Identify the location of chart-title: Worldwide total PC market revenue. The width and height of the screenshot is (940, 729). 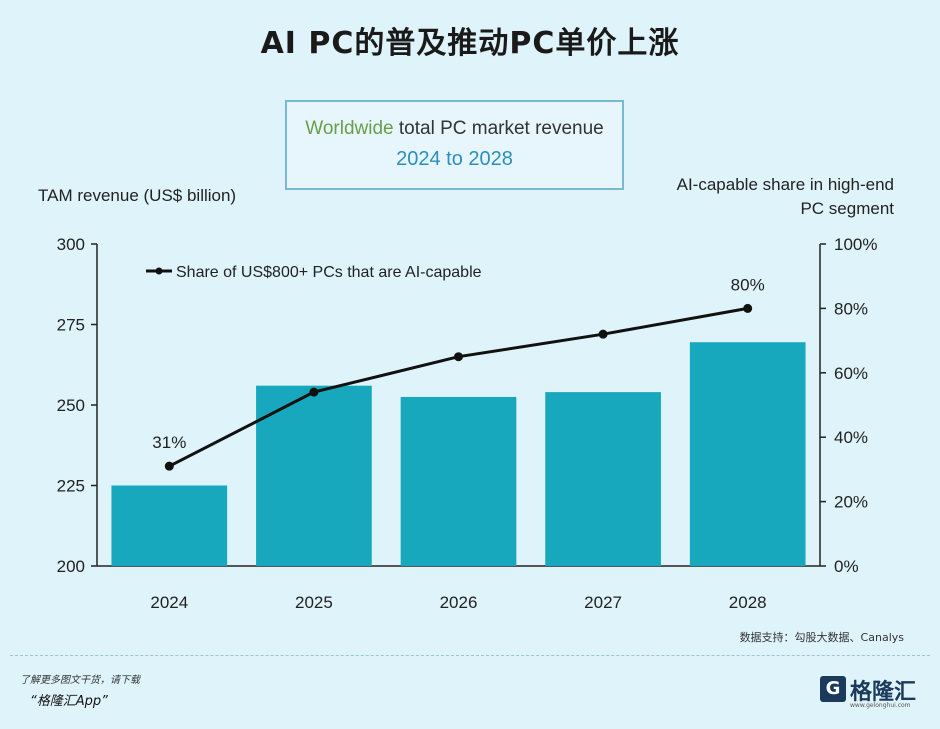
(454, 129).